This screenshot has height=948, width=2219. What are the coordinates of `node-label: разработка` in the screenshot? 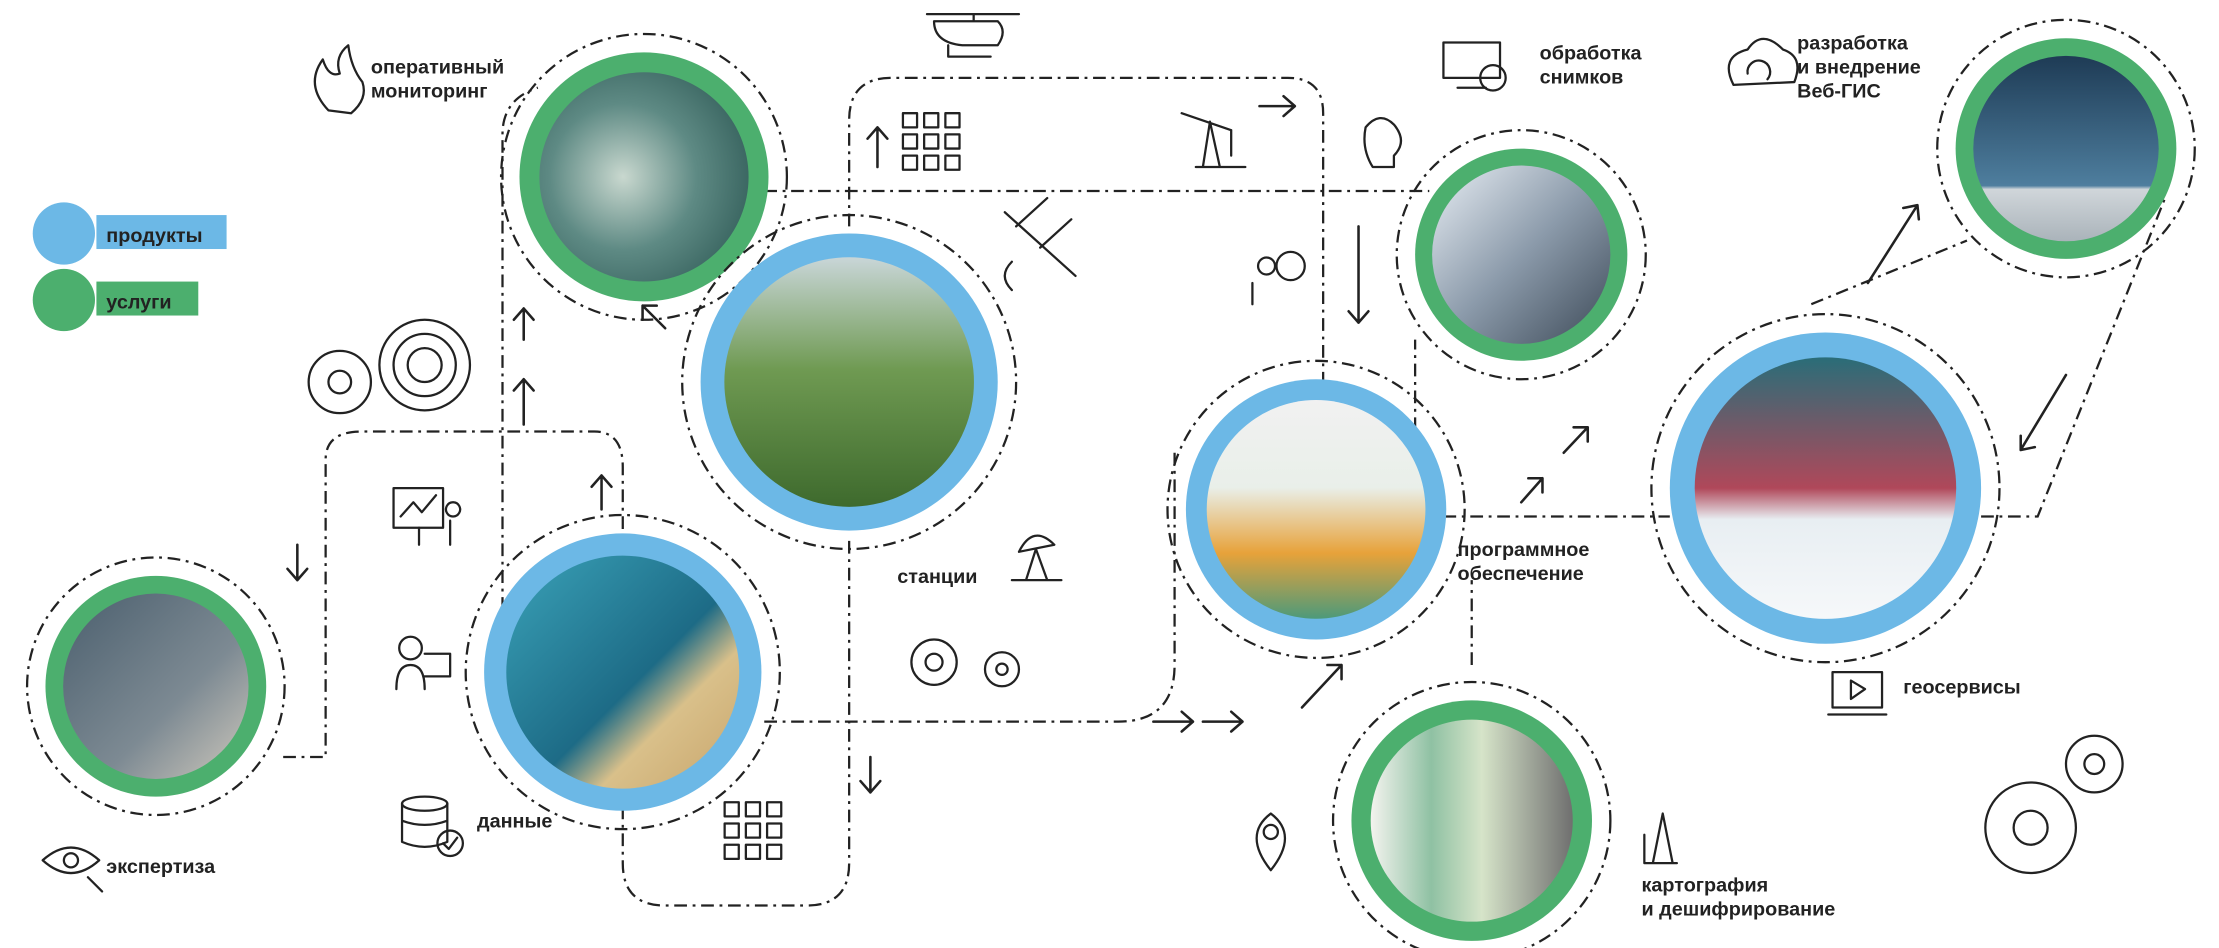 It's located at (1853, 44).